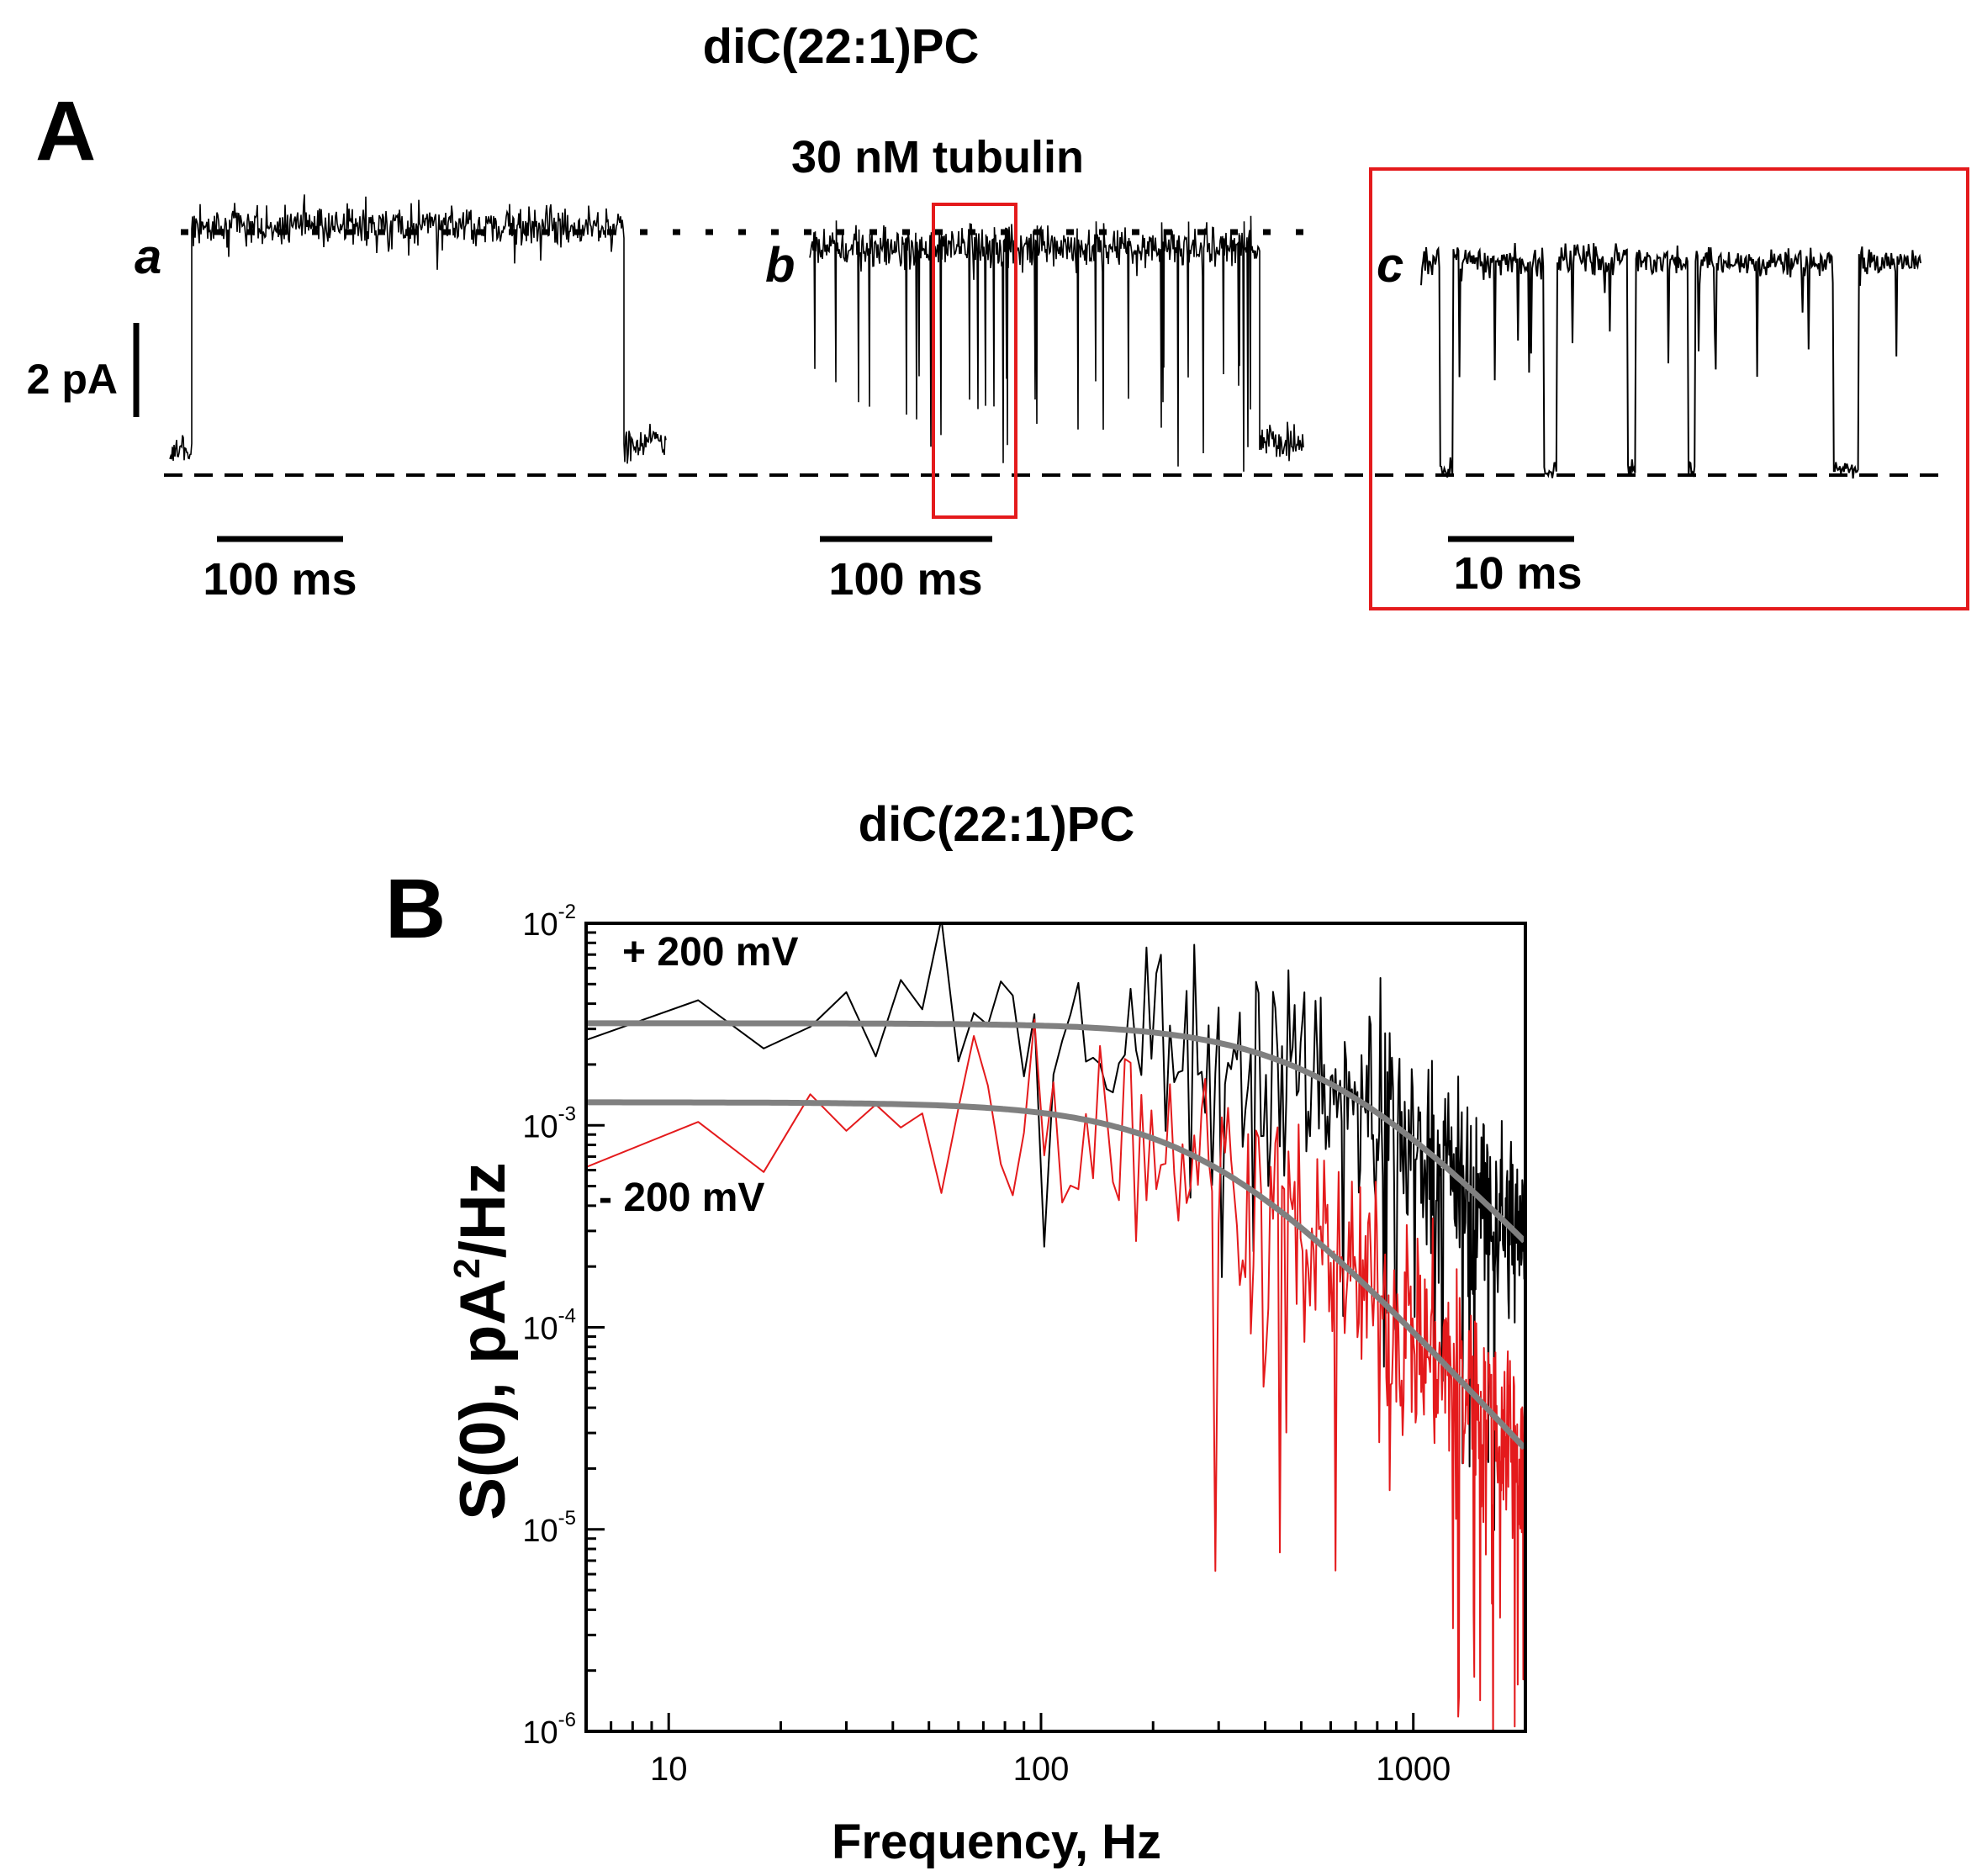  Describe the element at coordinates (937, 157) in the screenshot. I see `condition-label: 30 nM tubulin` at that location.